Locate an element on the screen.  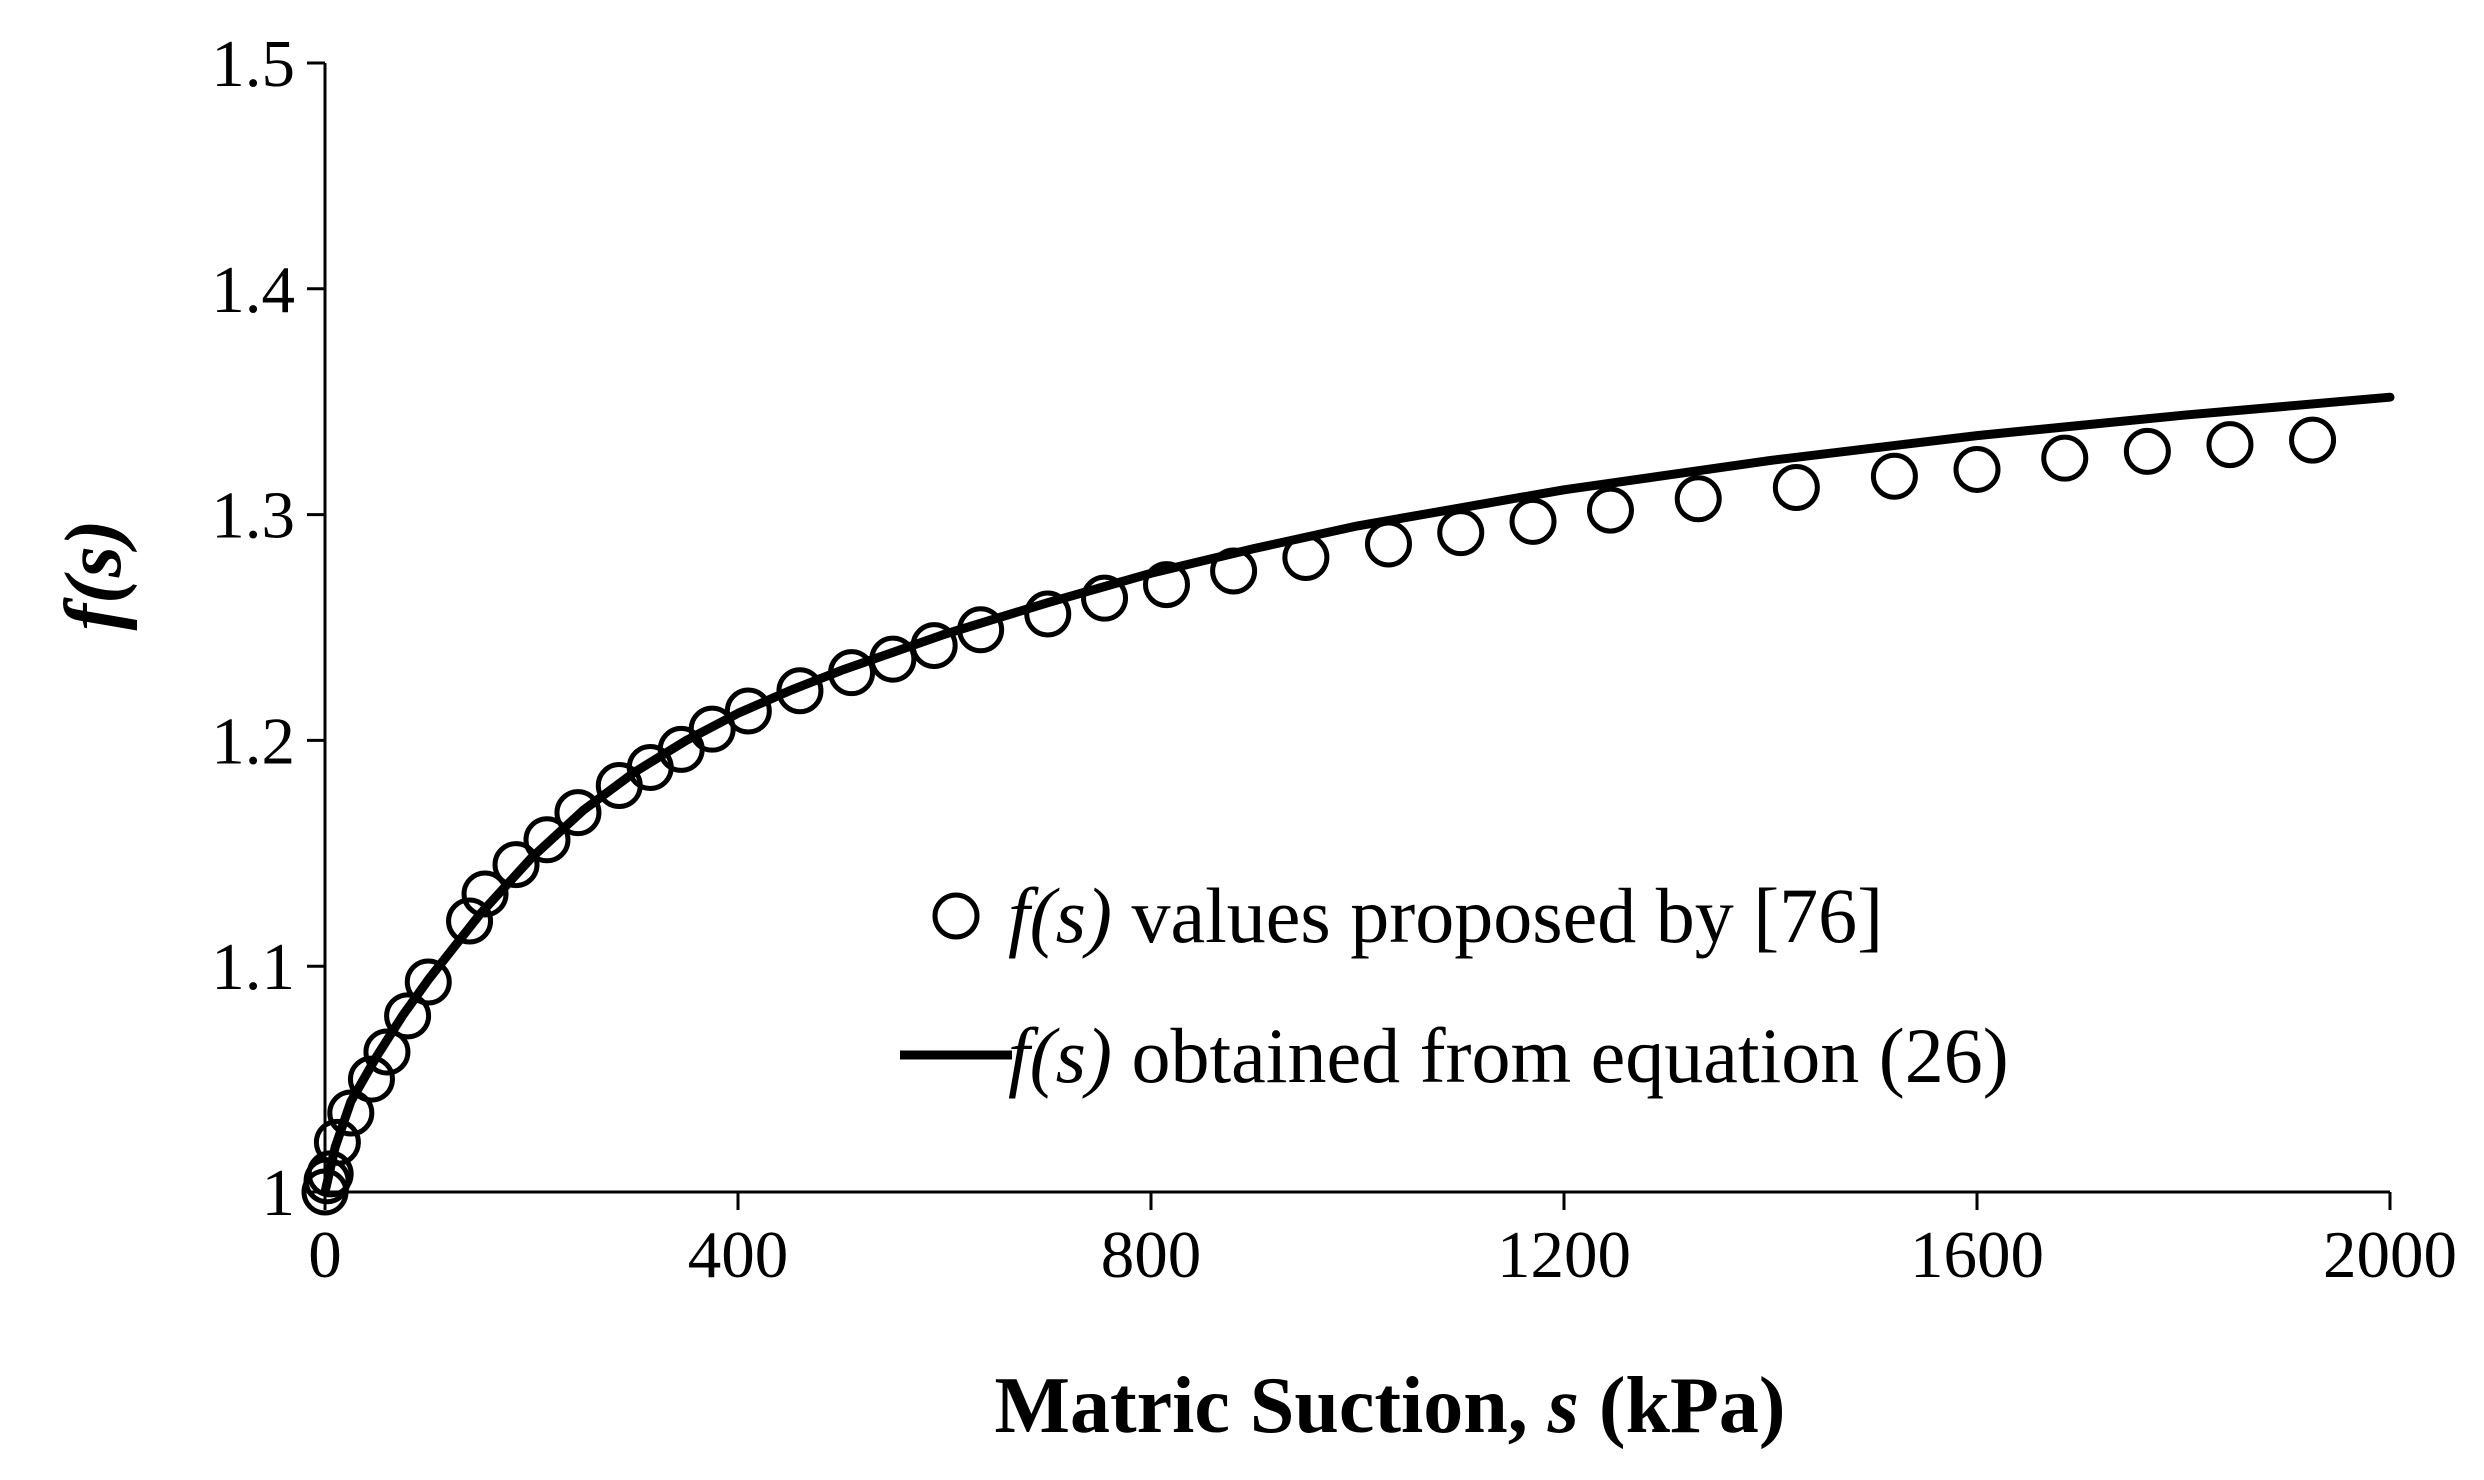
y-tick-label: 1.5 is located at coordinates (253, 64).